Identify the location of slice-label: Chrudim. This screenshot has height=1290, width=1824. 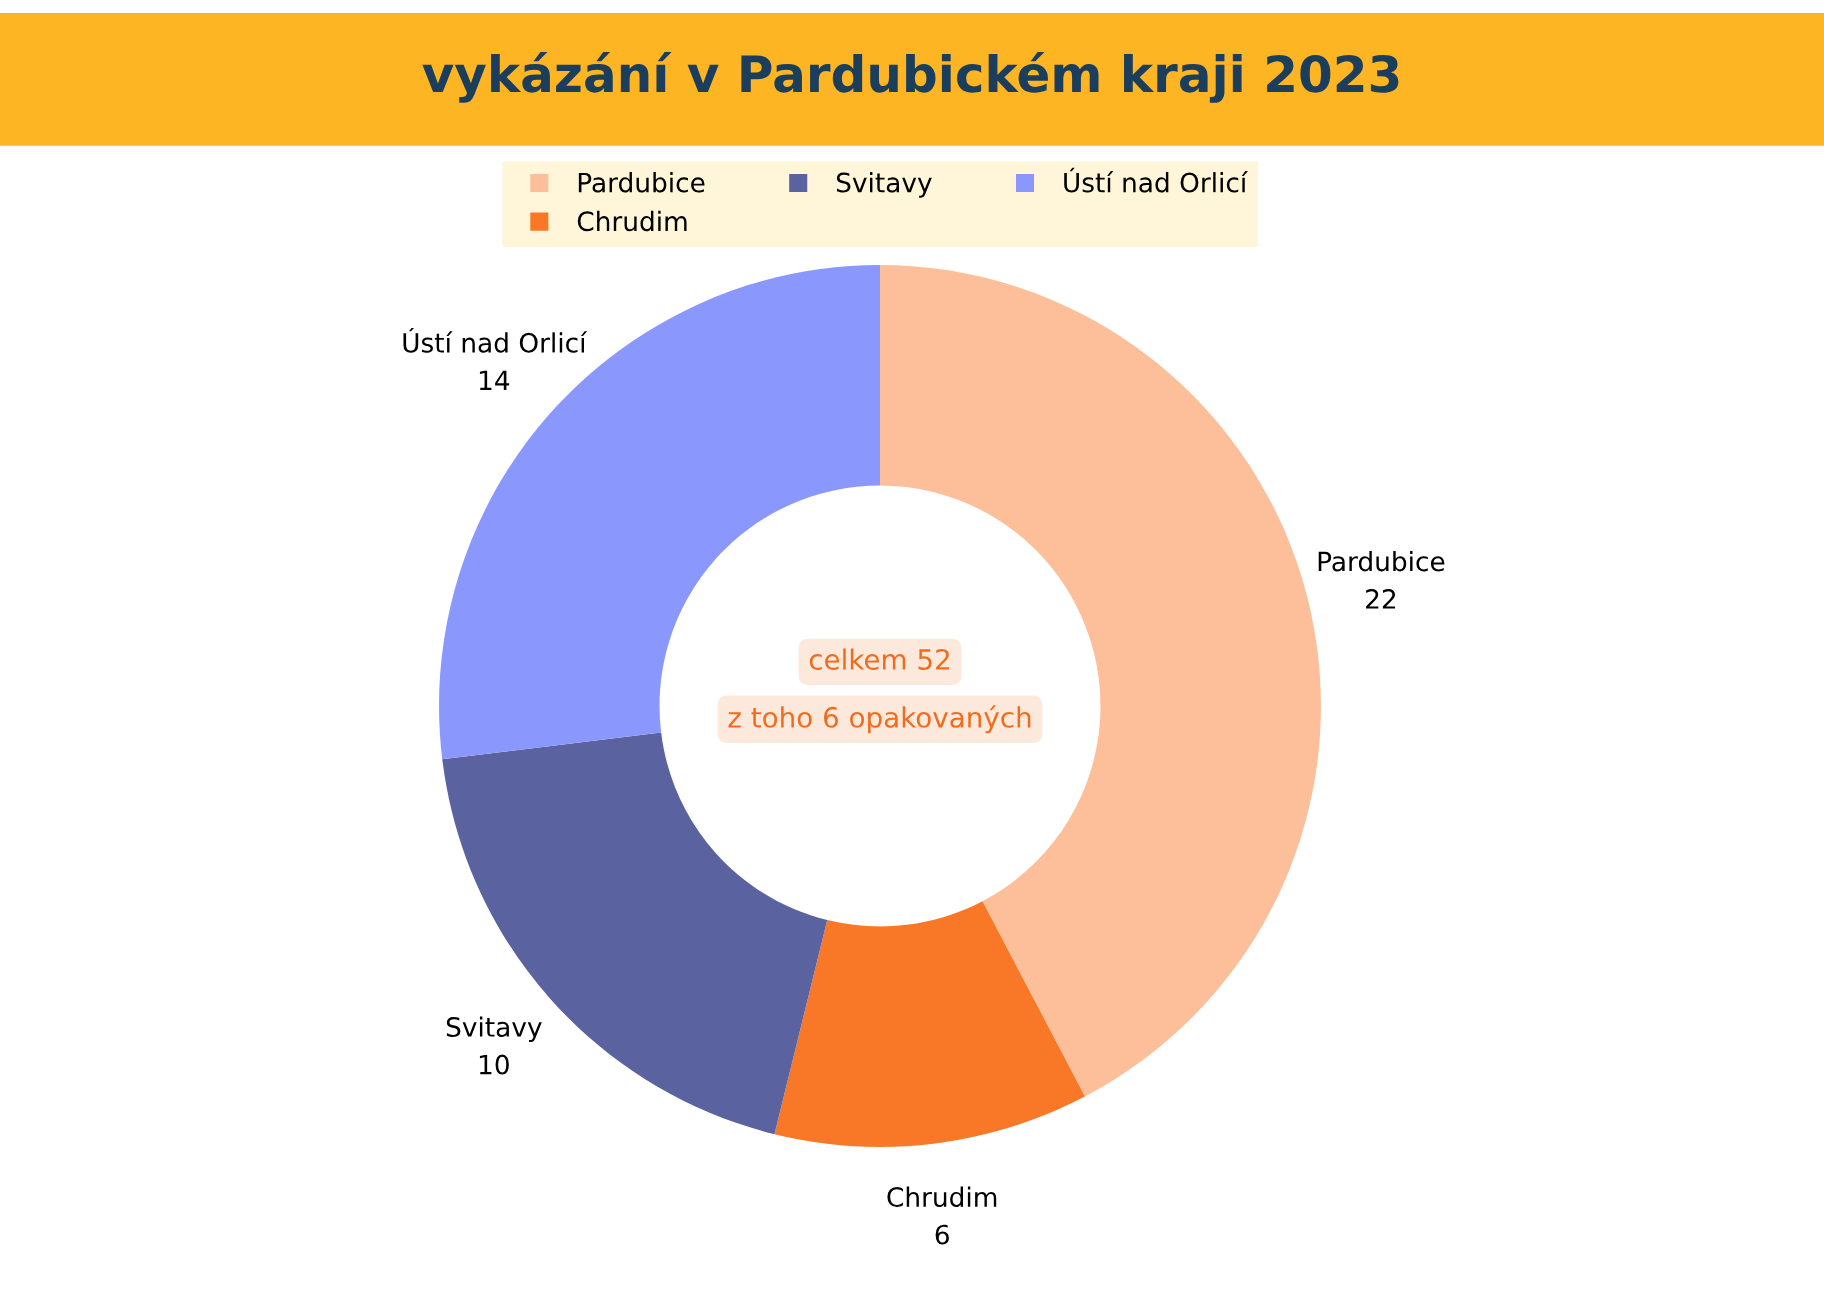
(942, 1197).